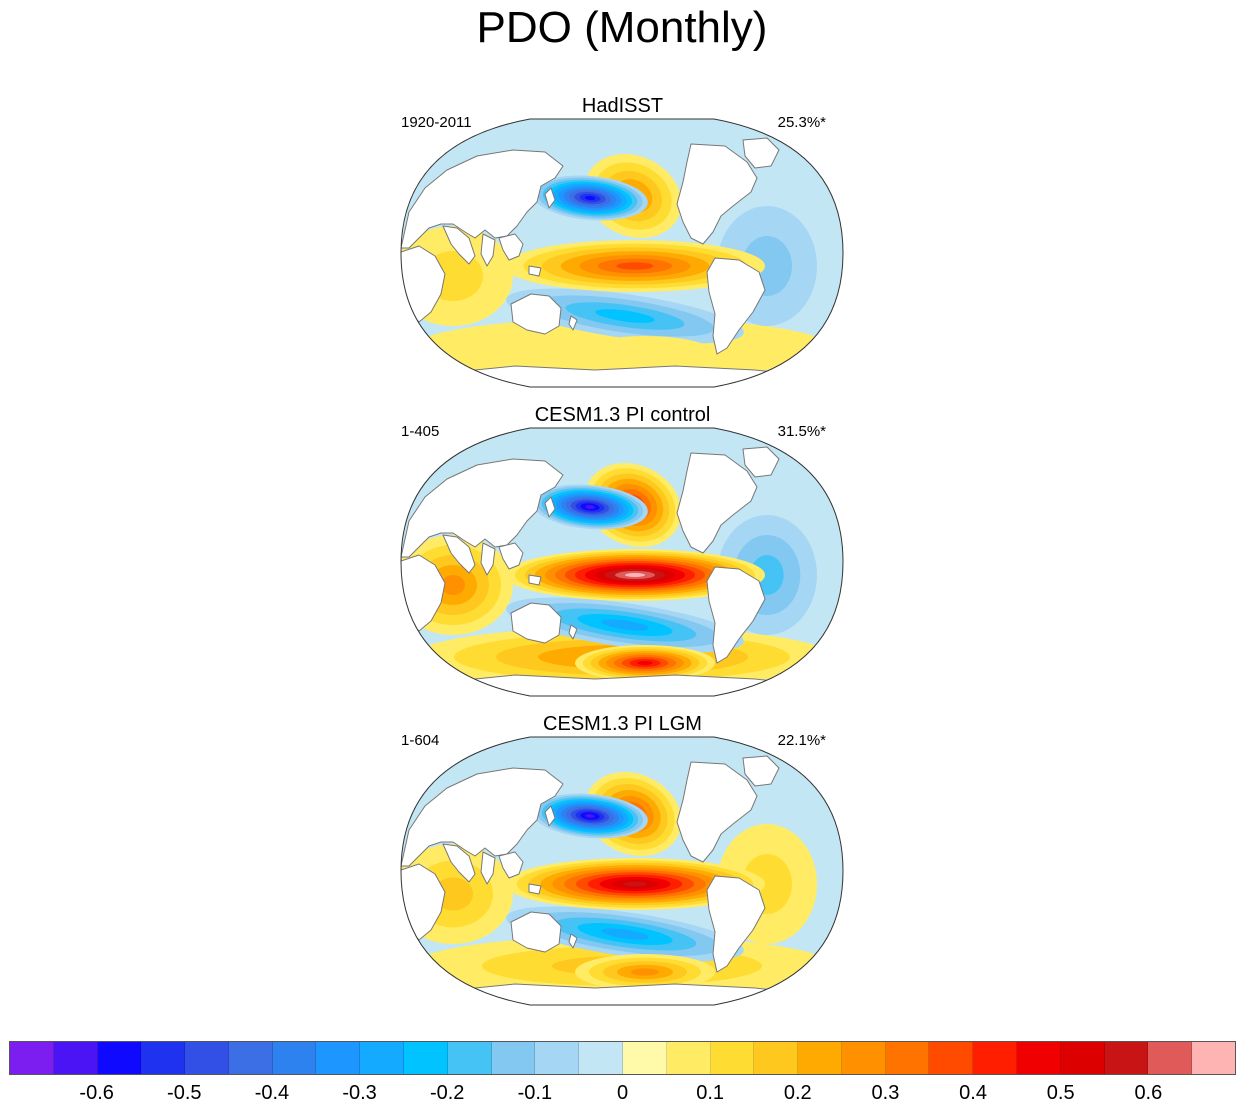 The width and height of the screenshot is (1244, 1110). I want to click on map-hadisst, so click(622, 253).